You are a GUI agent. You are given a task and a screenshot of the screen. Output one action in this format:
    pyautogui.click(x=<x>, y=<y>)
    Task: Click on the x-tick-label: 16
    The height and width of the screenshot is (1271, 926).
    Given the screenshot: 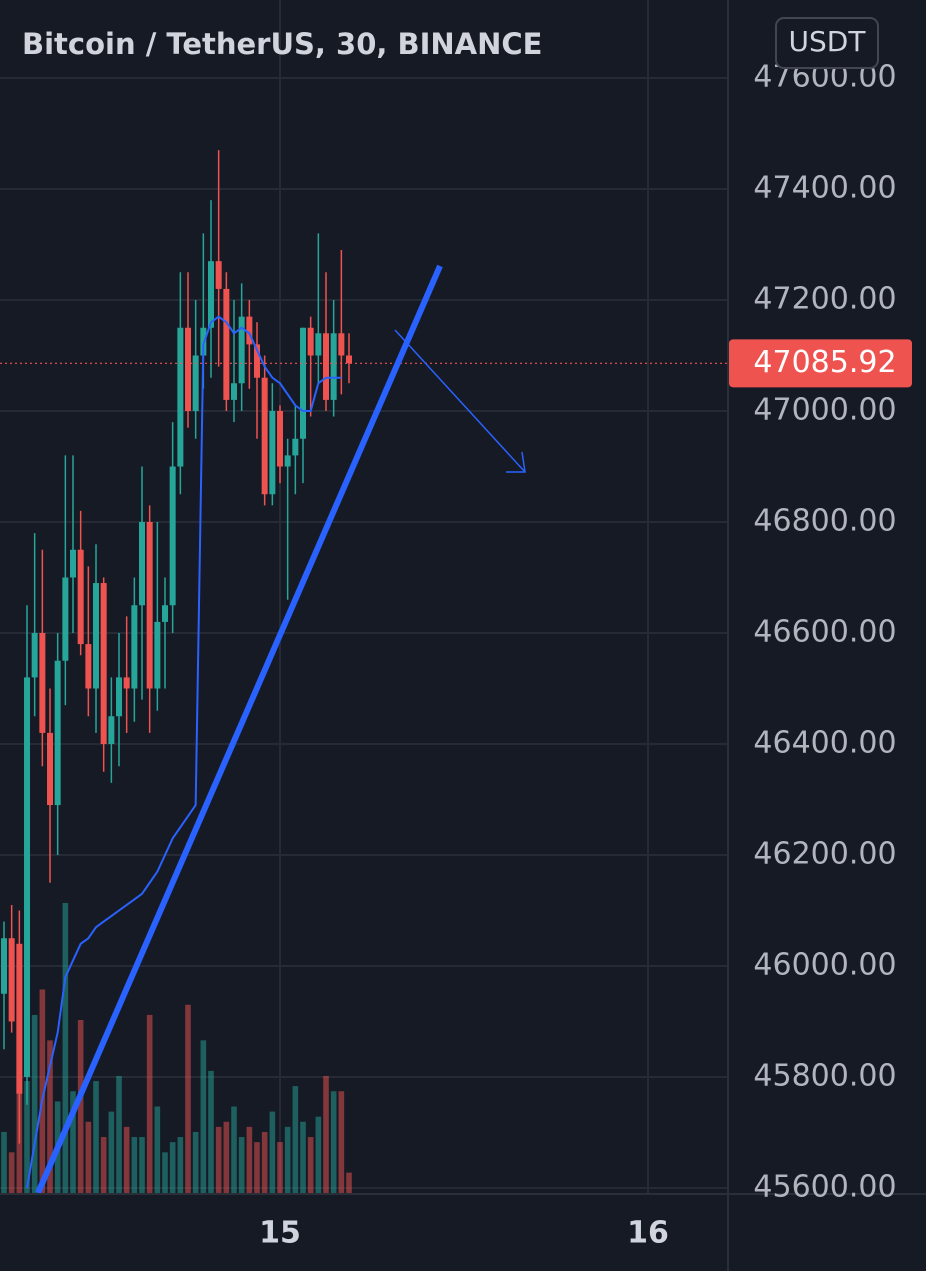 What is the action you would take?
    pyautogui.click(x=648, y=1233)
    